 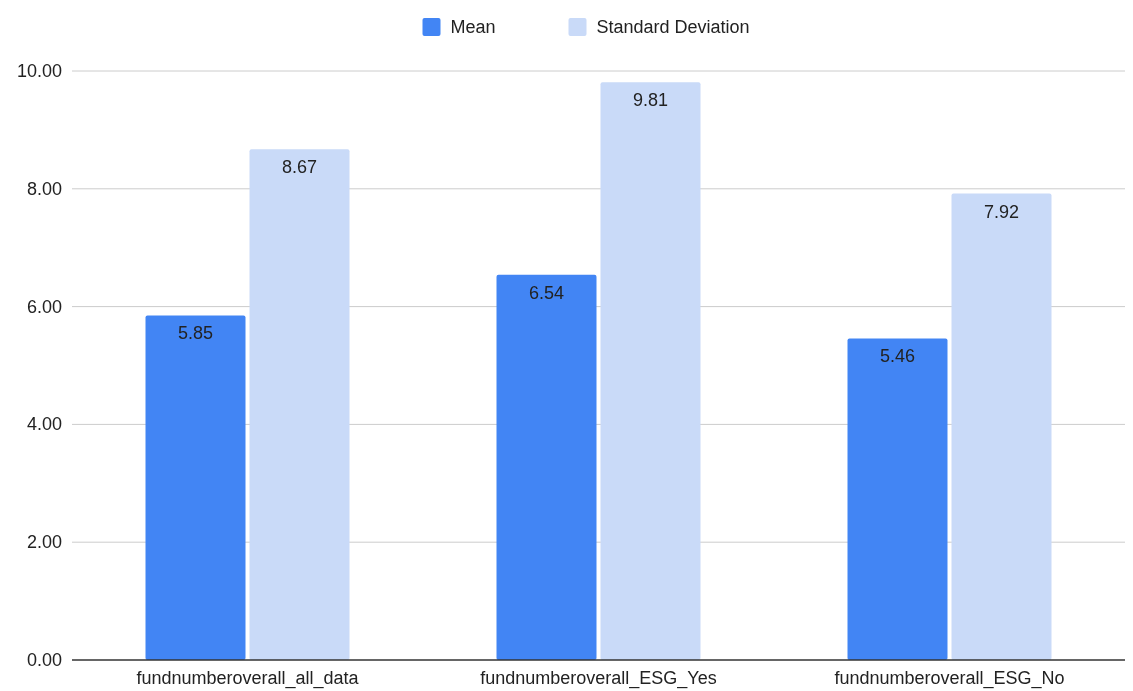 What do you see at coordinates (44, 188) in the screenshot?
I see `y-tick-label: 8.00` at bounding box center [44, 188].